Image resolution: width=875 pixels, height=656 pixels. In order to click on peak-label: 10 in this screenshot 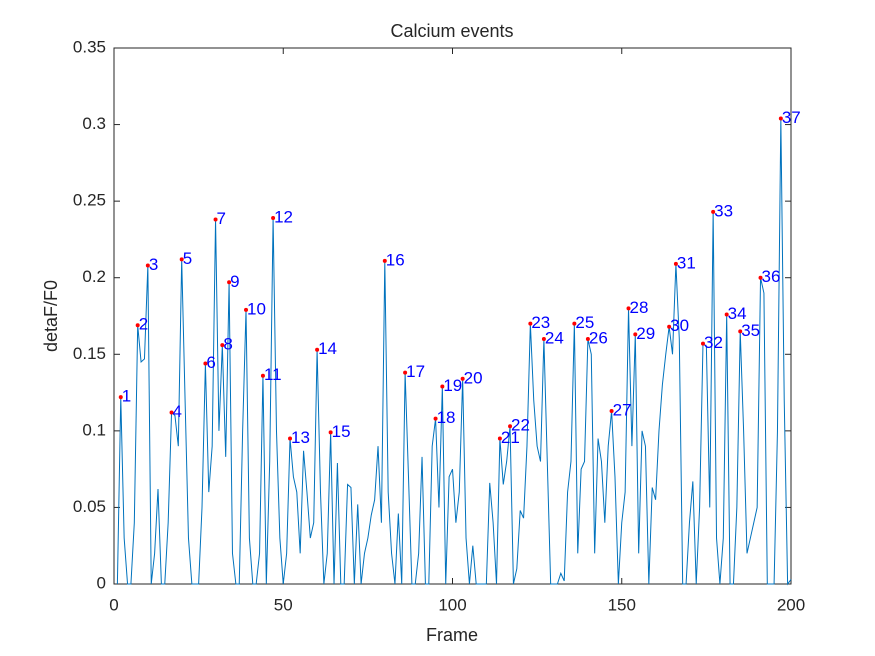, I will do `click(256, 308)`.